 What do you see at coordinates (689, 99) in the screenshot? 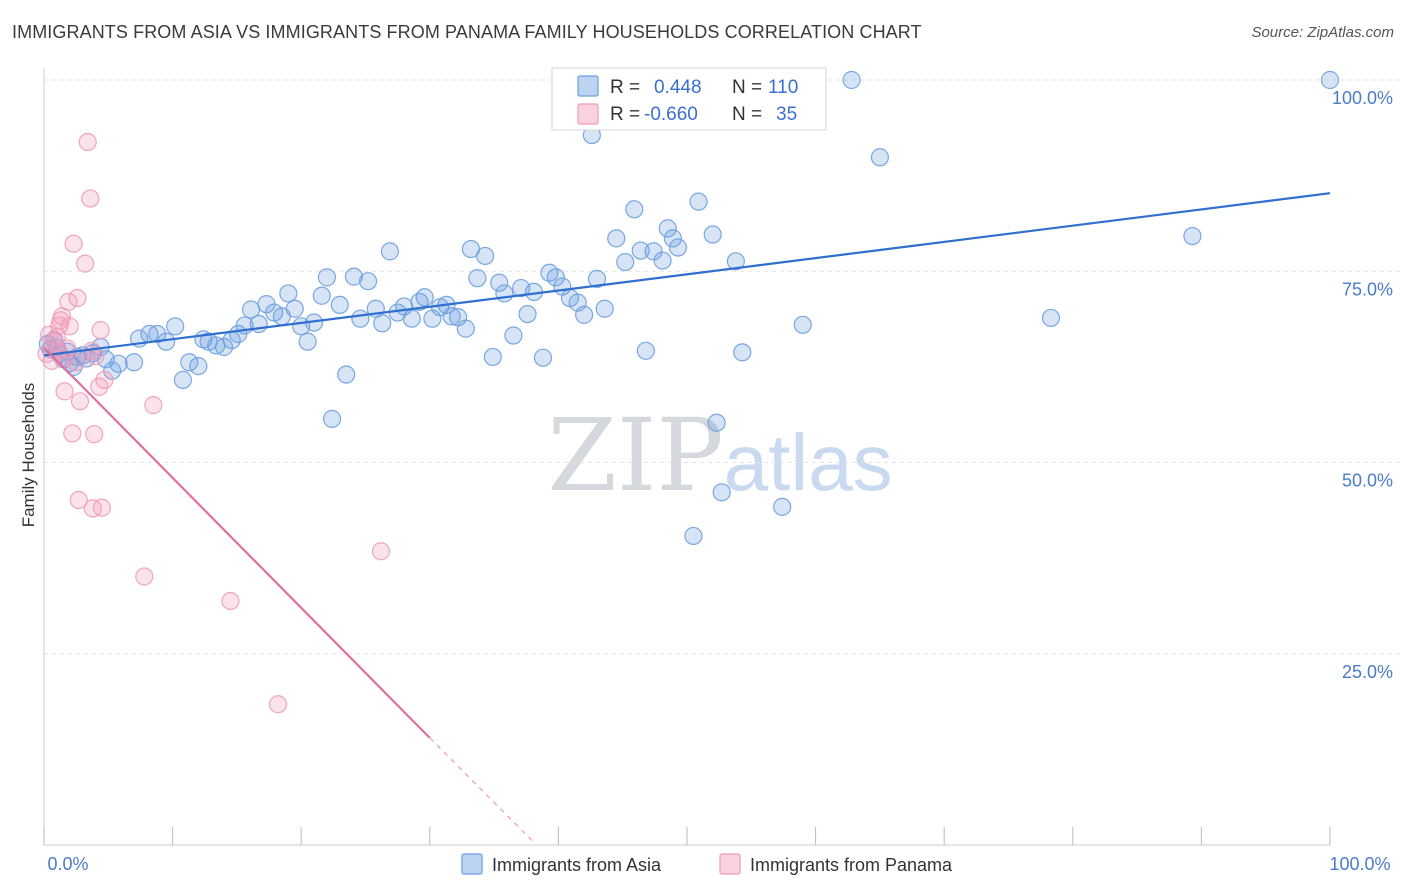
I see `stats-legend: R = 0.448 N = 110 R = -0.660 N = 35` at bounding box center [689, 99].